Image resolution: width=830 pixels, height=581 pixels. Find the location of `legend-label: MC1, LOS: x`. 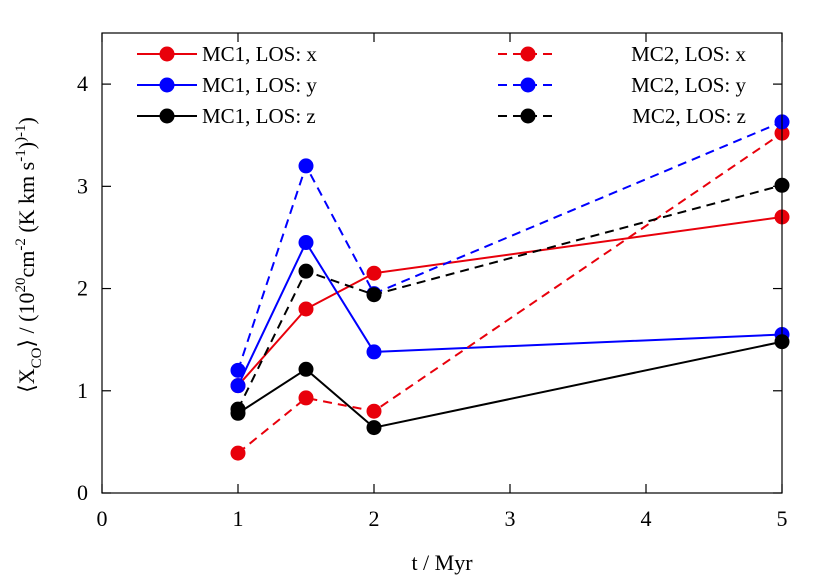

legend-label: MC1, LOS: x is located at coordinates (259, 54).